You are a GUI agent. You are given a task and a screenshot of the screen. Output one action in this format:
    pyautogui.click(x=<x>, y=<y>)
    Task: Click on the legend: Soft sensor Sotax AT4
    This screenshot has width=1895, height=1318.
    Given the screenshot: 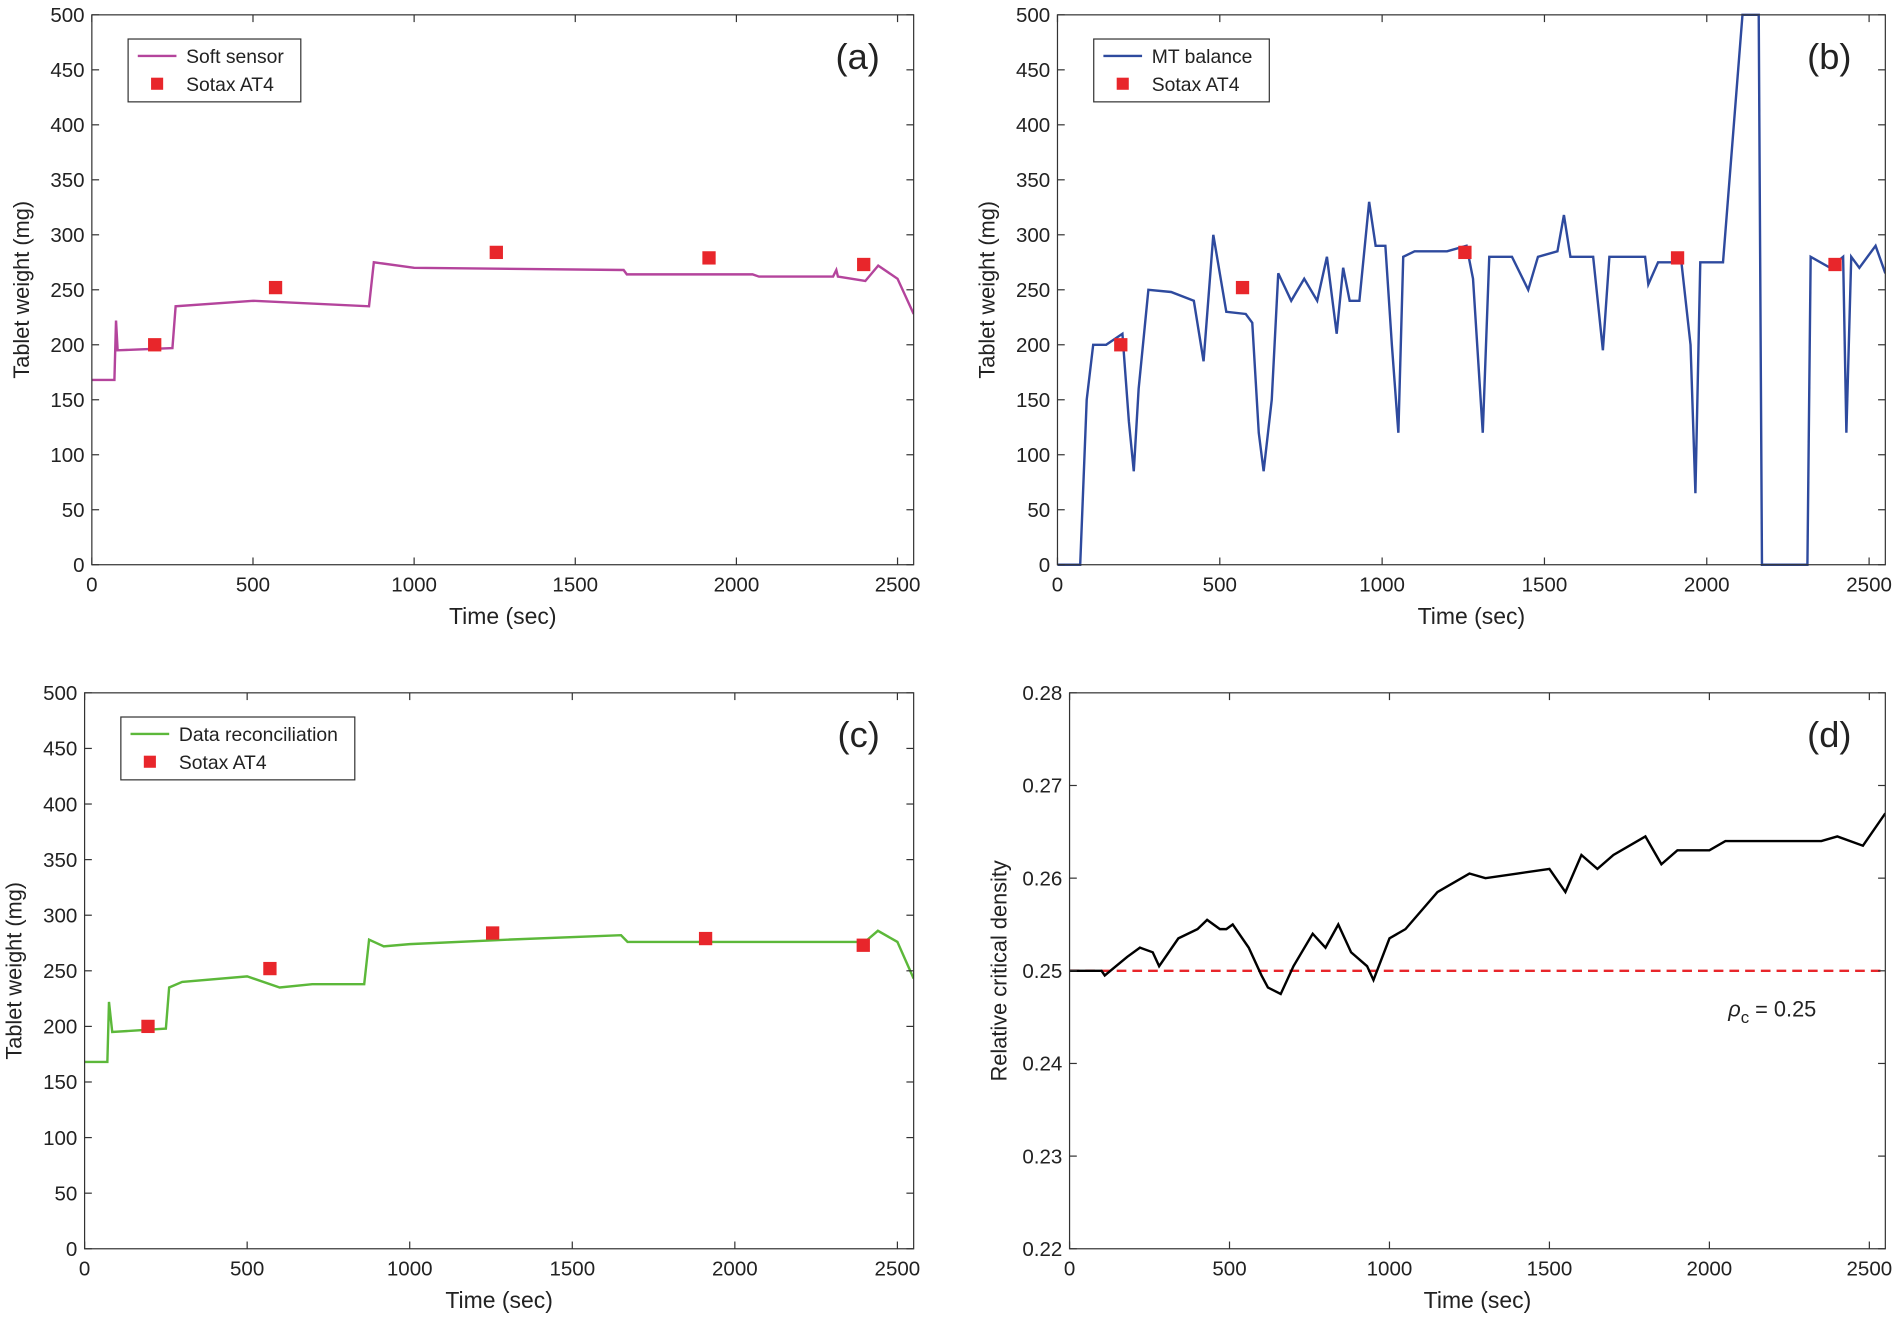 What is the action you would take?
    pyautogui.click(x=214, y=70)
    